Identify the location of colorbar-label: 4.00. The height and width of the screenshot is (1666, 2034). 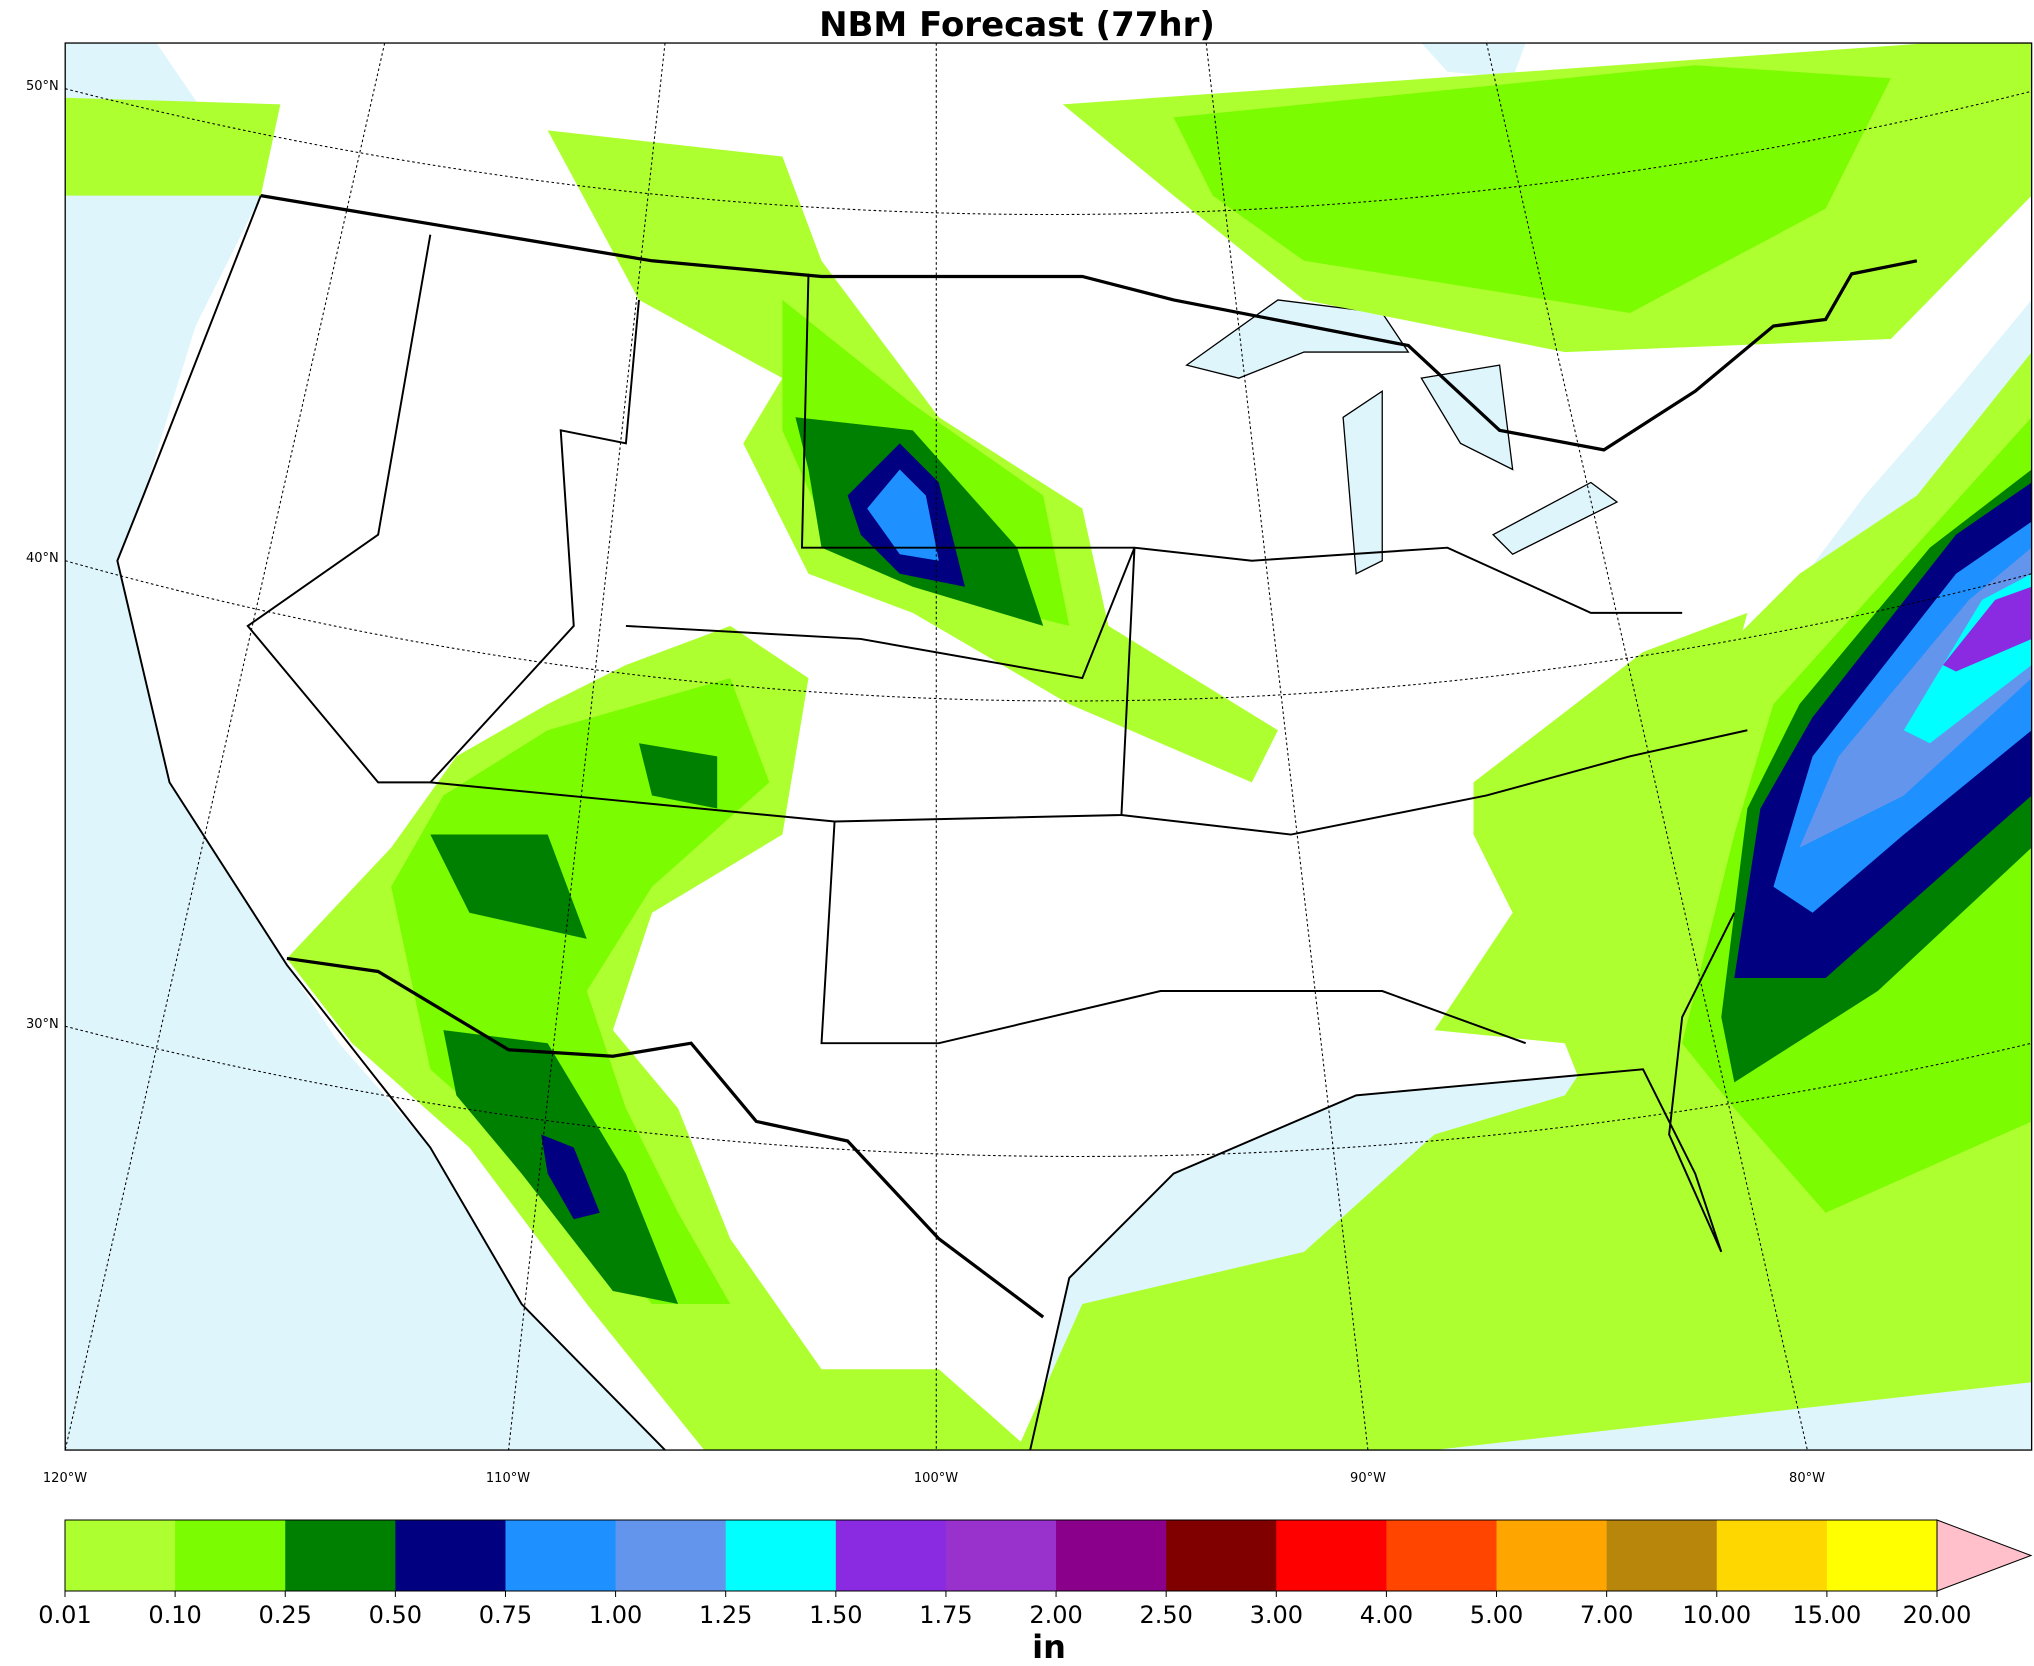
(1386, 1615).